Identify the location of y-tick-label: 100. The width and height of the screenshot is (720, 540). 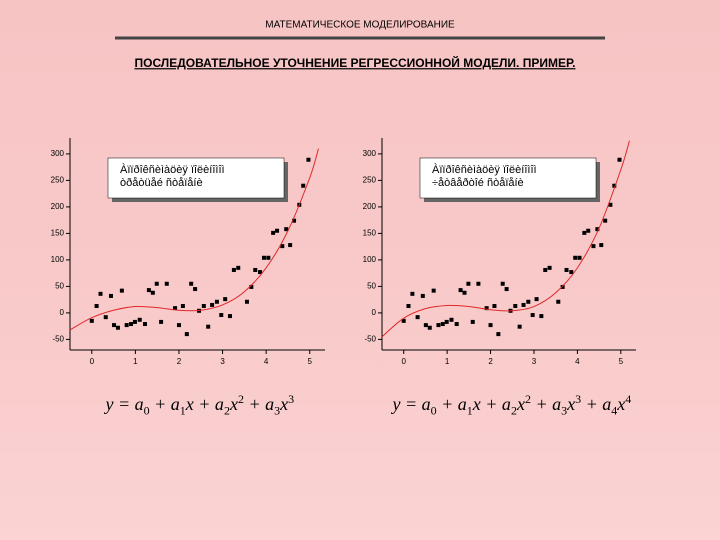
(58, 259).